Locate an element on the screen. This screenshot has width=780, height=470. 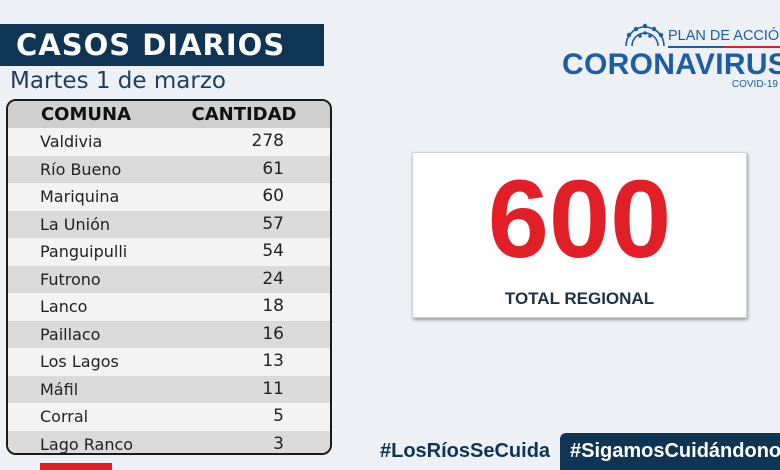
total-value: 600 is located at coordinates (579, 219).